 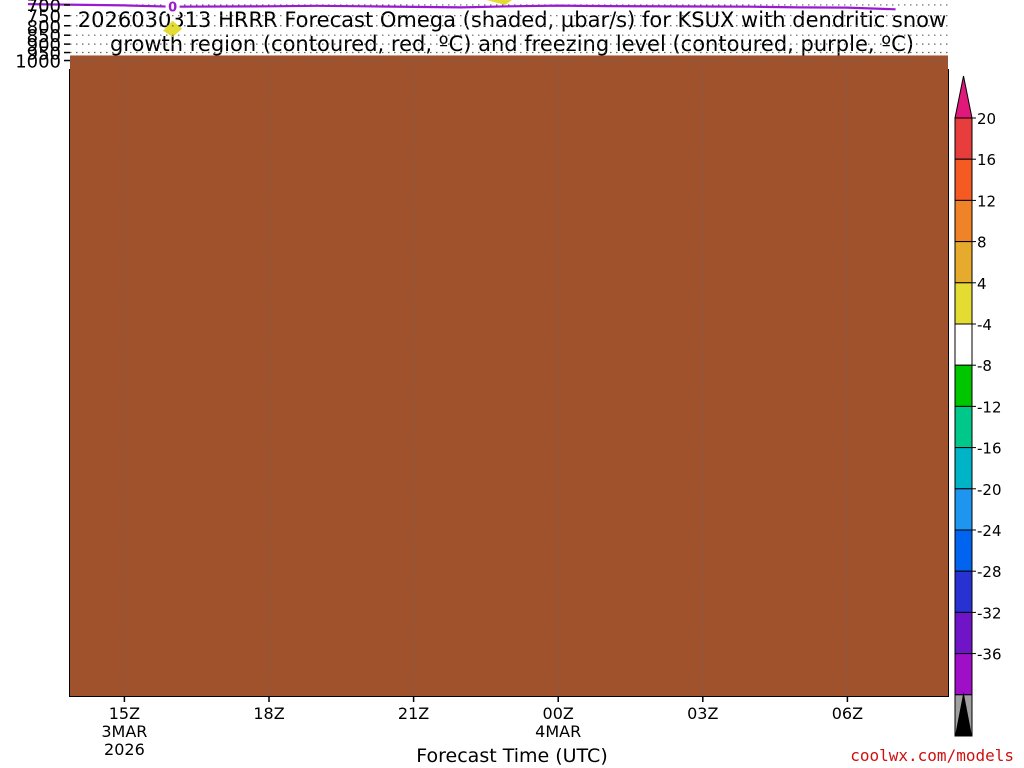 What do you see at coordinates (124, 749) in the screenshot?
I see `x-tick-sublabel2-0: 2026` at bounding box center [124, 749].